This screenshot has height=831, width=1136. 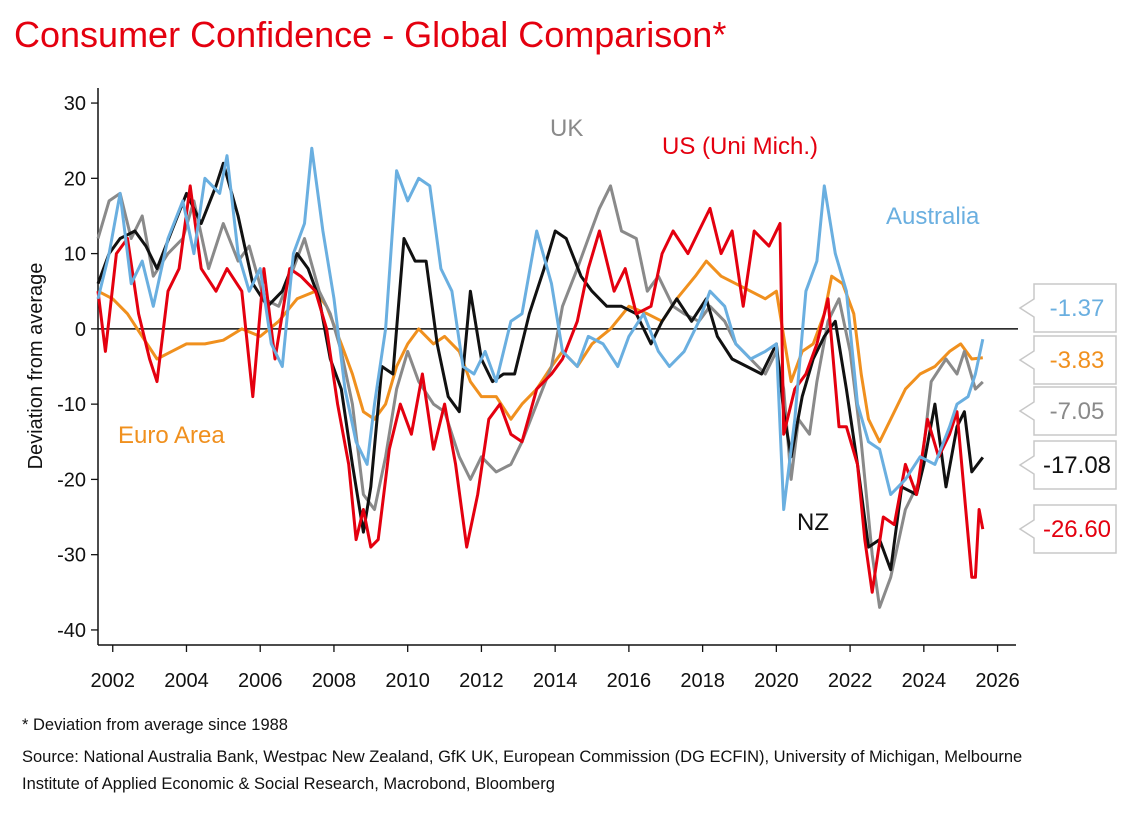 I want to click on value-tag-label: -26.60, so click(x=1077, y=529).